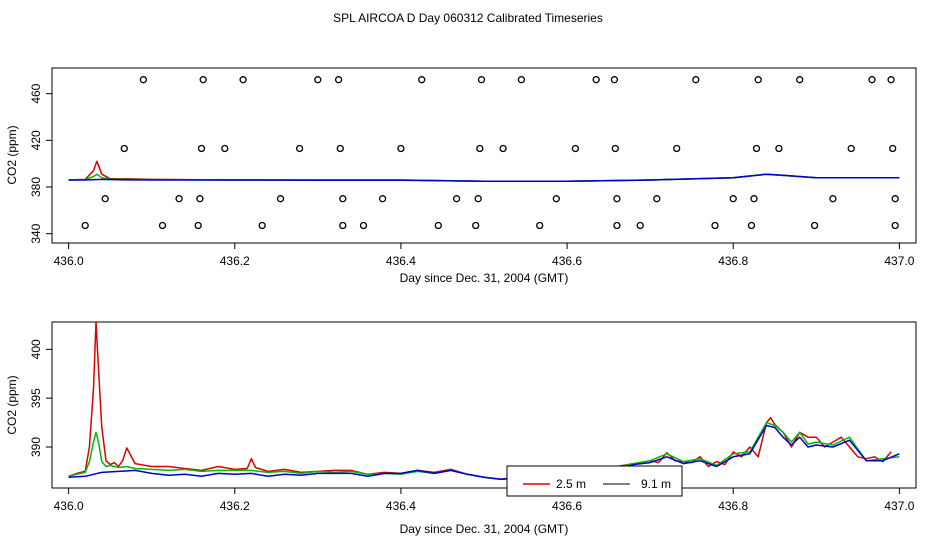 This screenshot has width=936, height=540. Describe the element at coordinates (36, 93) in the screenshot. I see `y-tick-label: 460` at that location.